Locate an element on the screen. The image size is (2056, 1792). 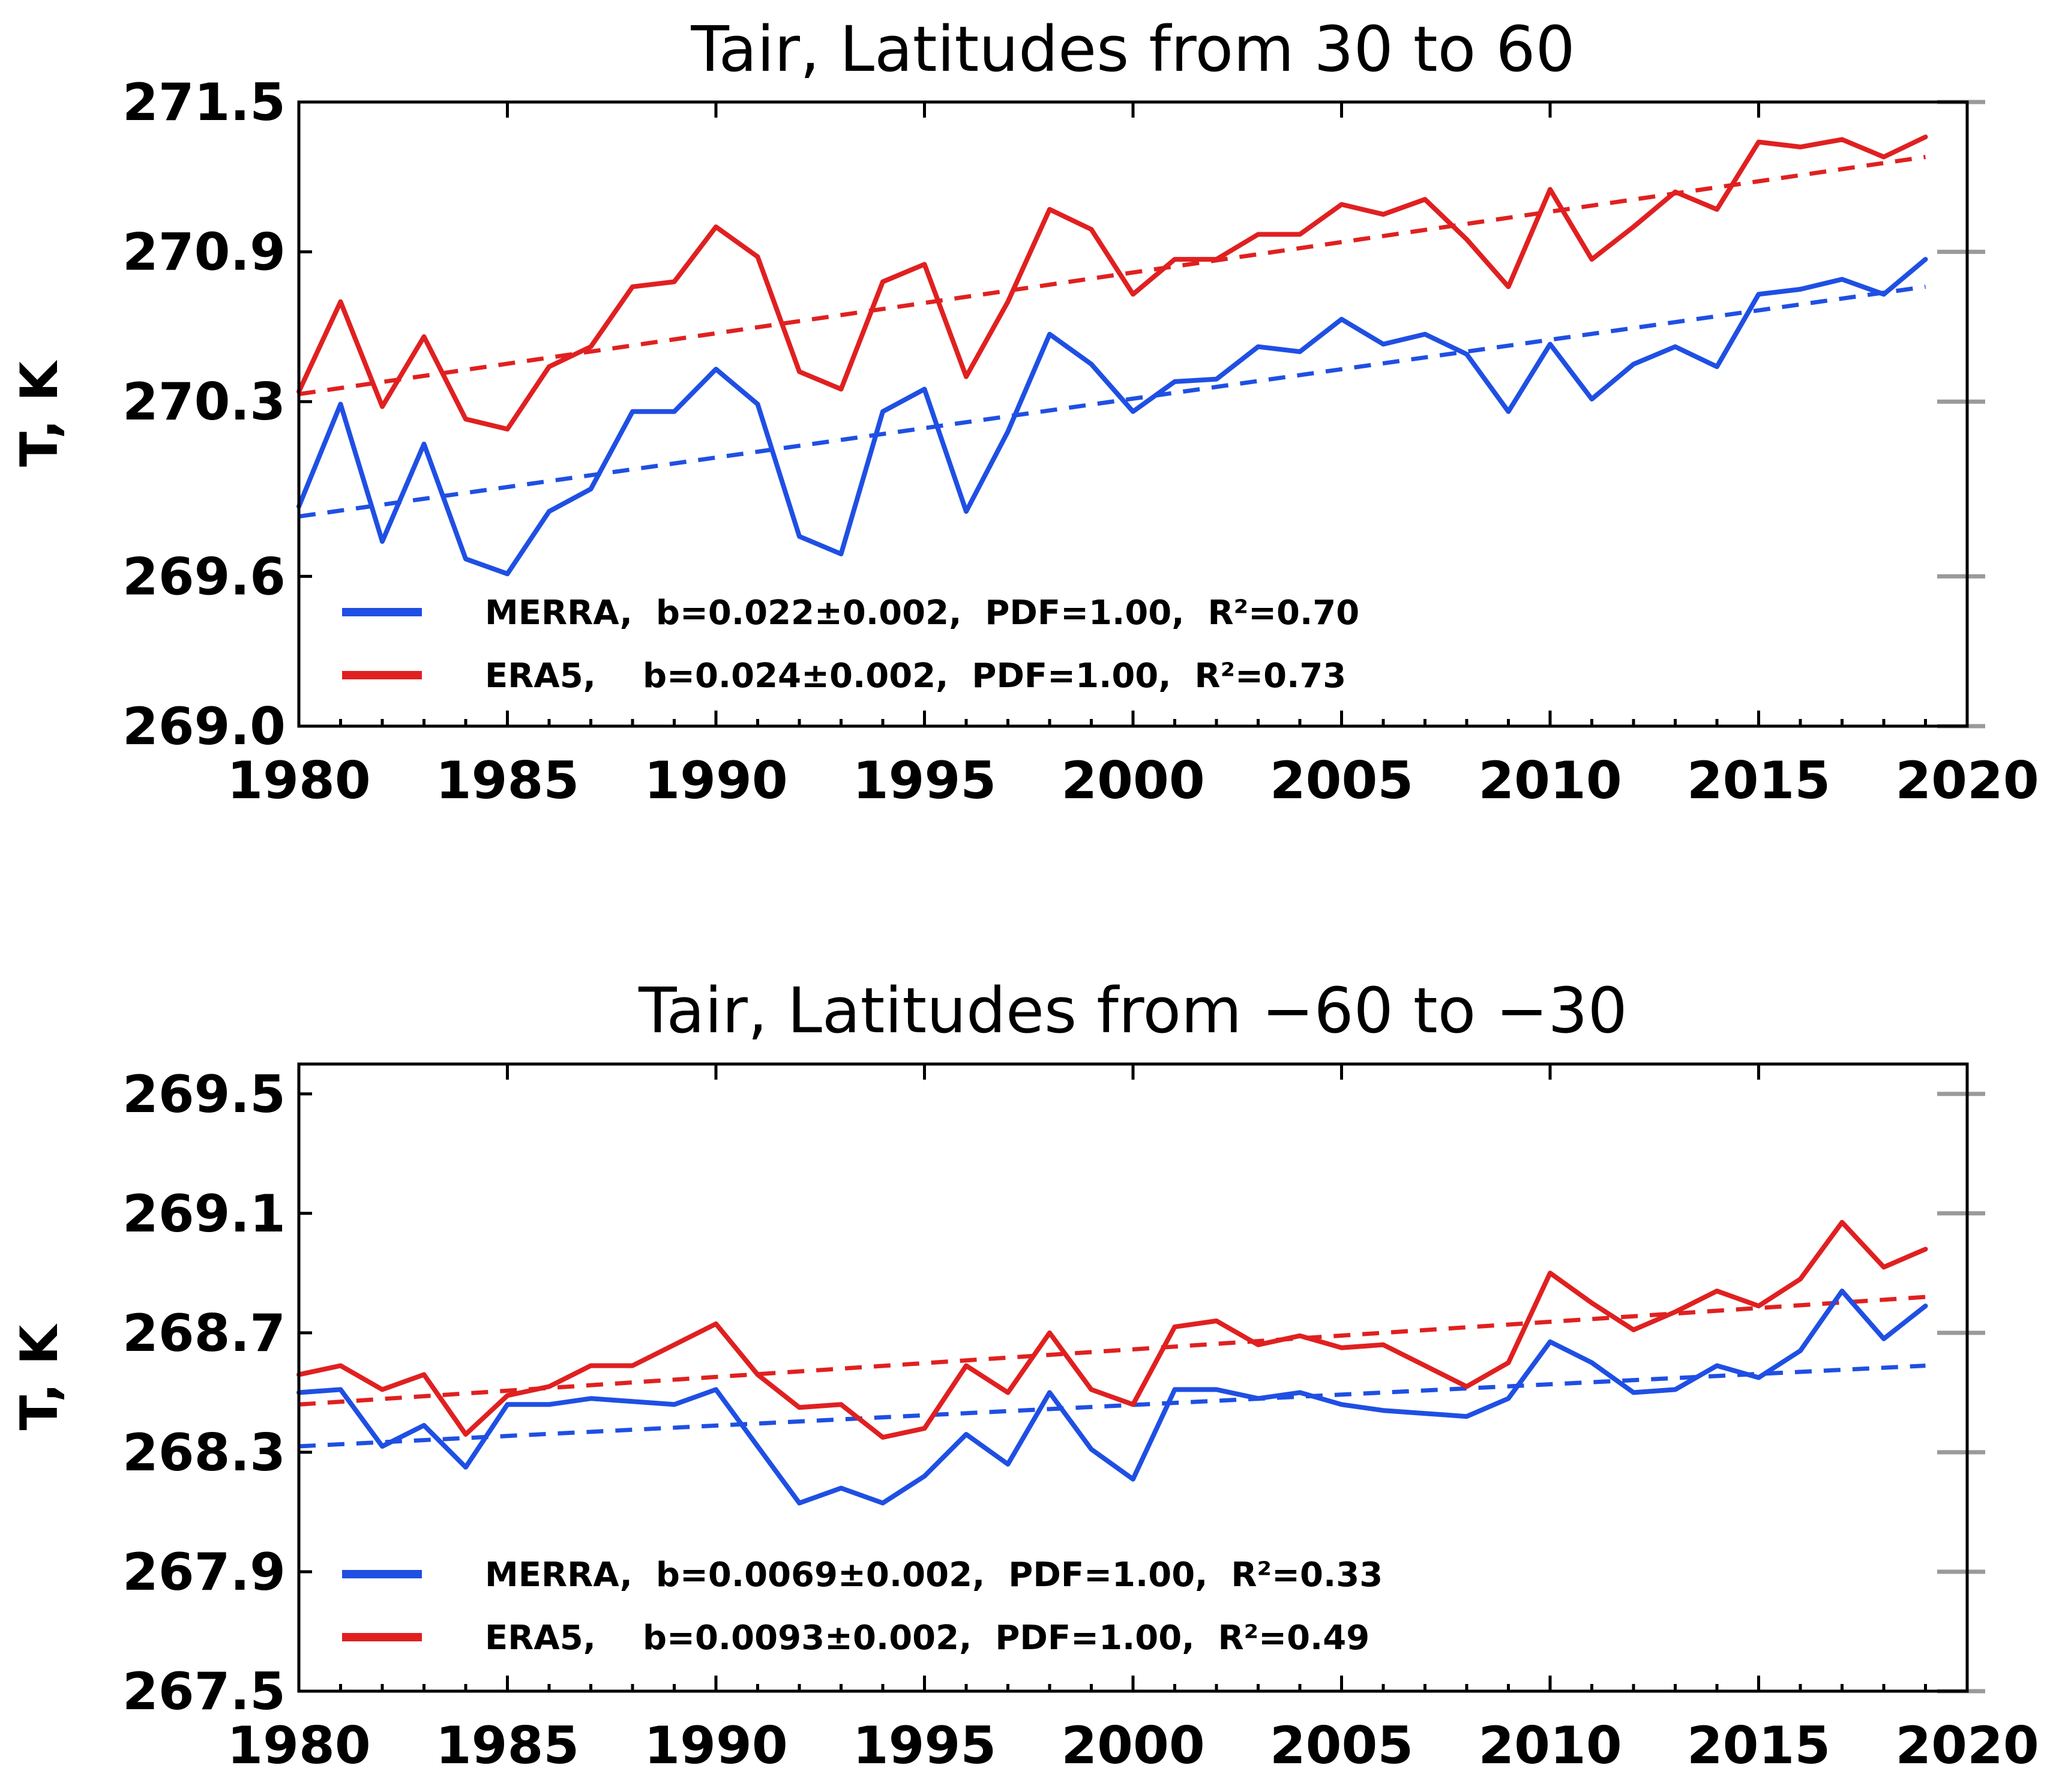
merra-legend-label: MERRA, b=0.022±0.002, PDF=1.00, R²=0.70 is located at coordinates (922, 613).